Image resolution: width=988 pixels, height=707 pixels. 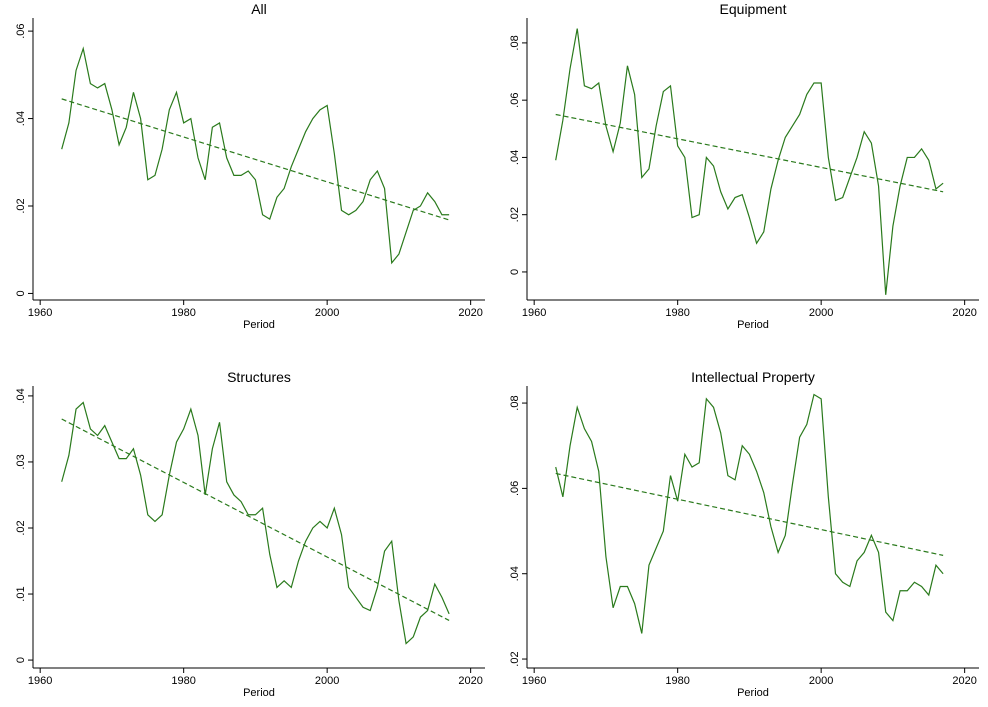 I want to click on y-tick-label: .01, so click(x=21, y=593).